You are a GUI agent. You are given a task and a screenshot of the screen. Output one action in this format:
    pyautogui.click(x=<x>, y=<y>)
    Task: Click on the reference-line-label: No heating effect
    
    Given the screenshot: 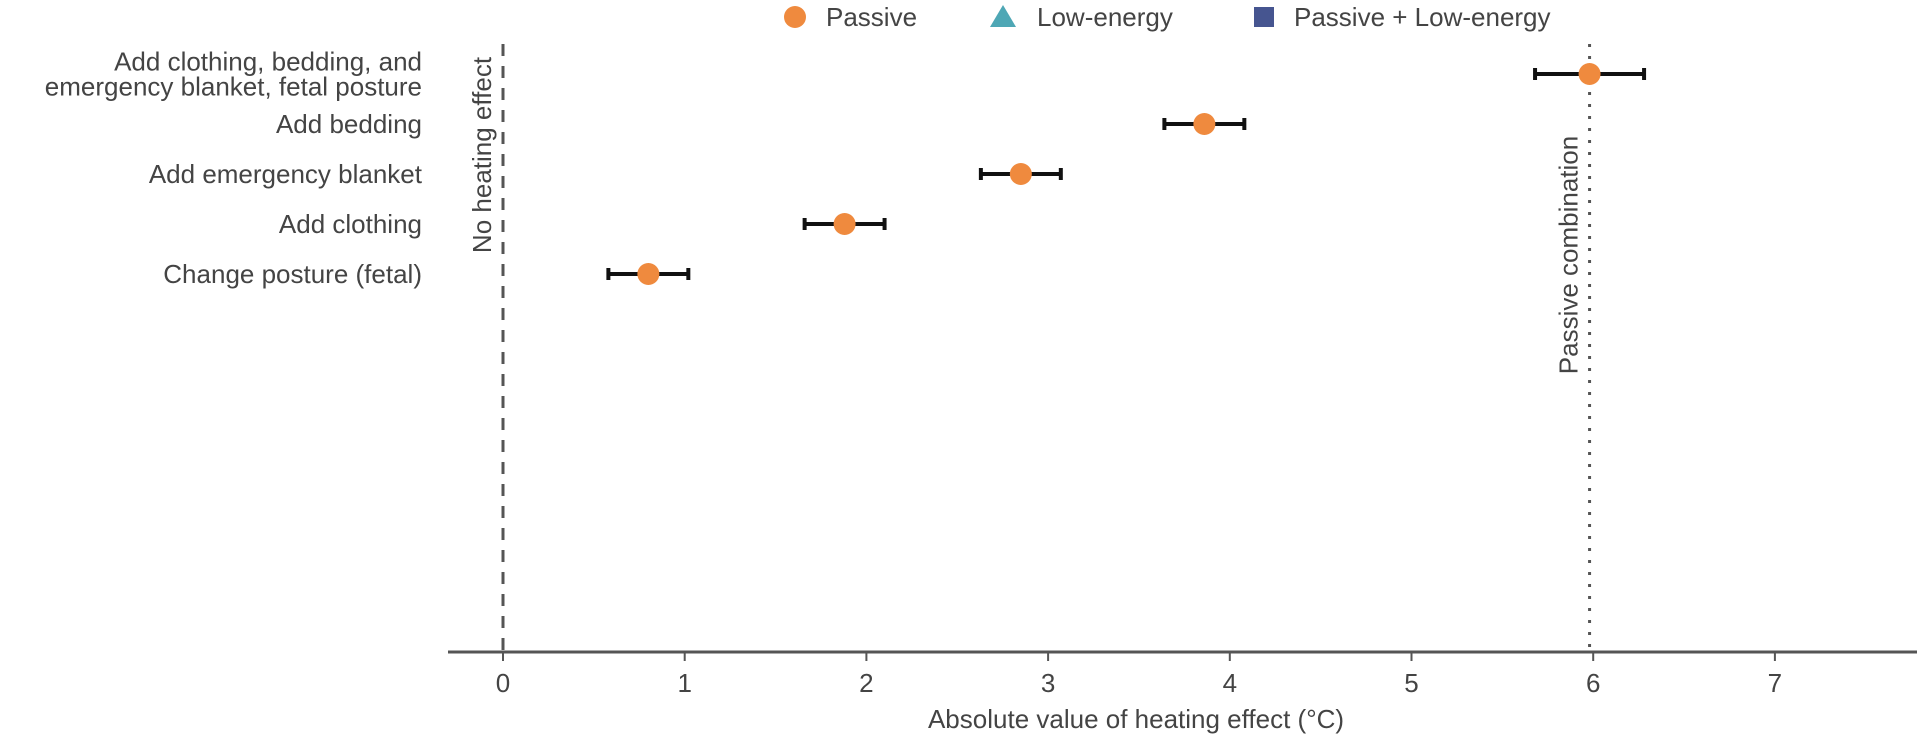 What is the action you would take?
    pyautogui.click(x=482, y=154)
    